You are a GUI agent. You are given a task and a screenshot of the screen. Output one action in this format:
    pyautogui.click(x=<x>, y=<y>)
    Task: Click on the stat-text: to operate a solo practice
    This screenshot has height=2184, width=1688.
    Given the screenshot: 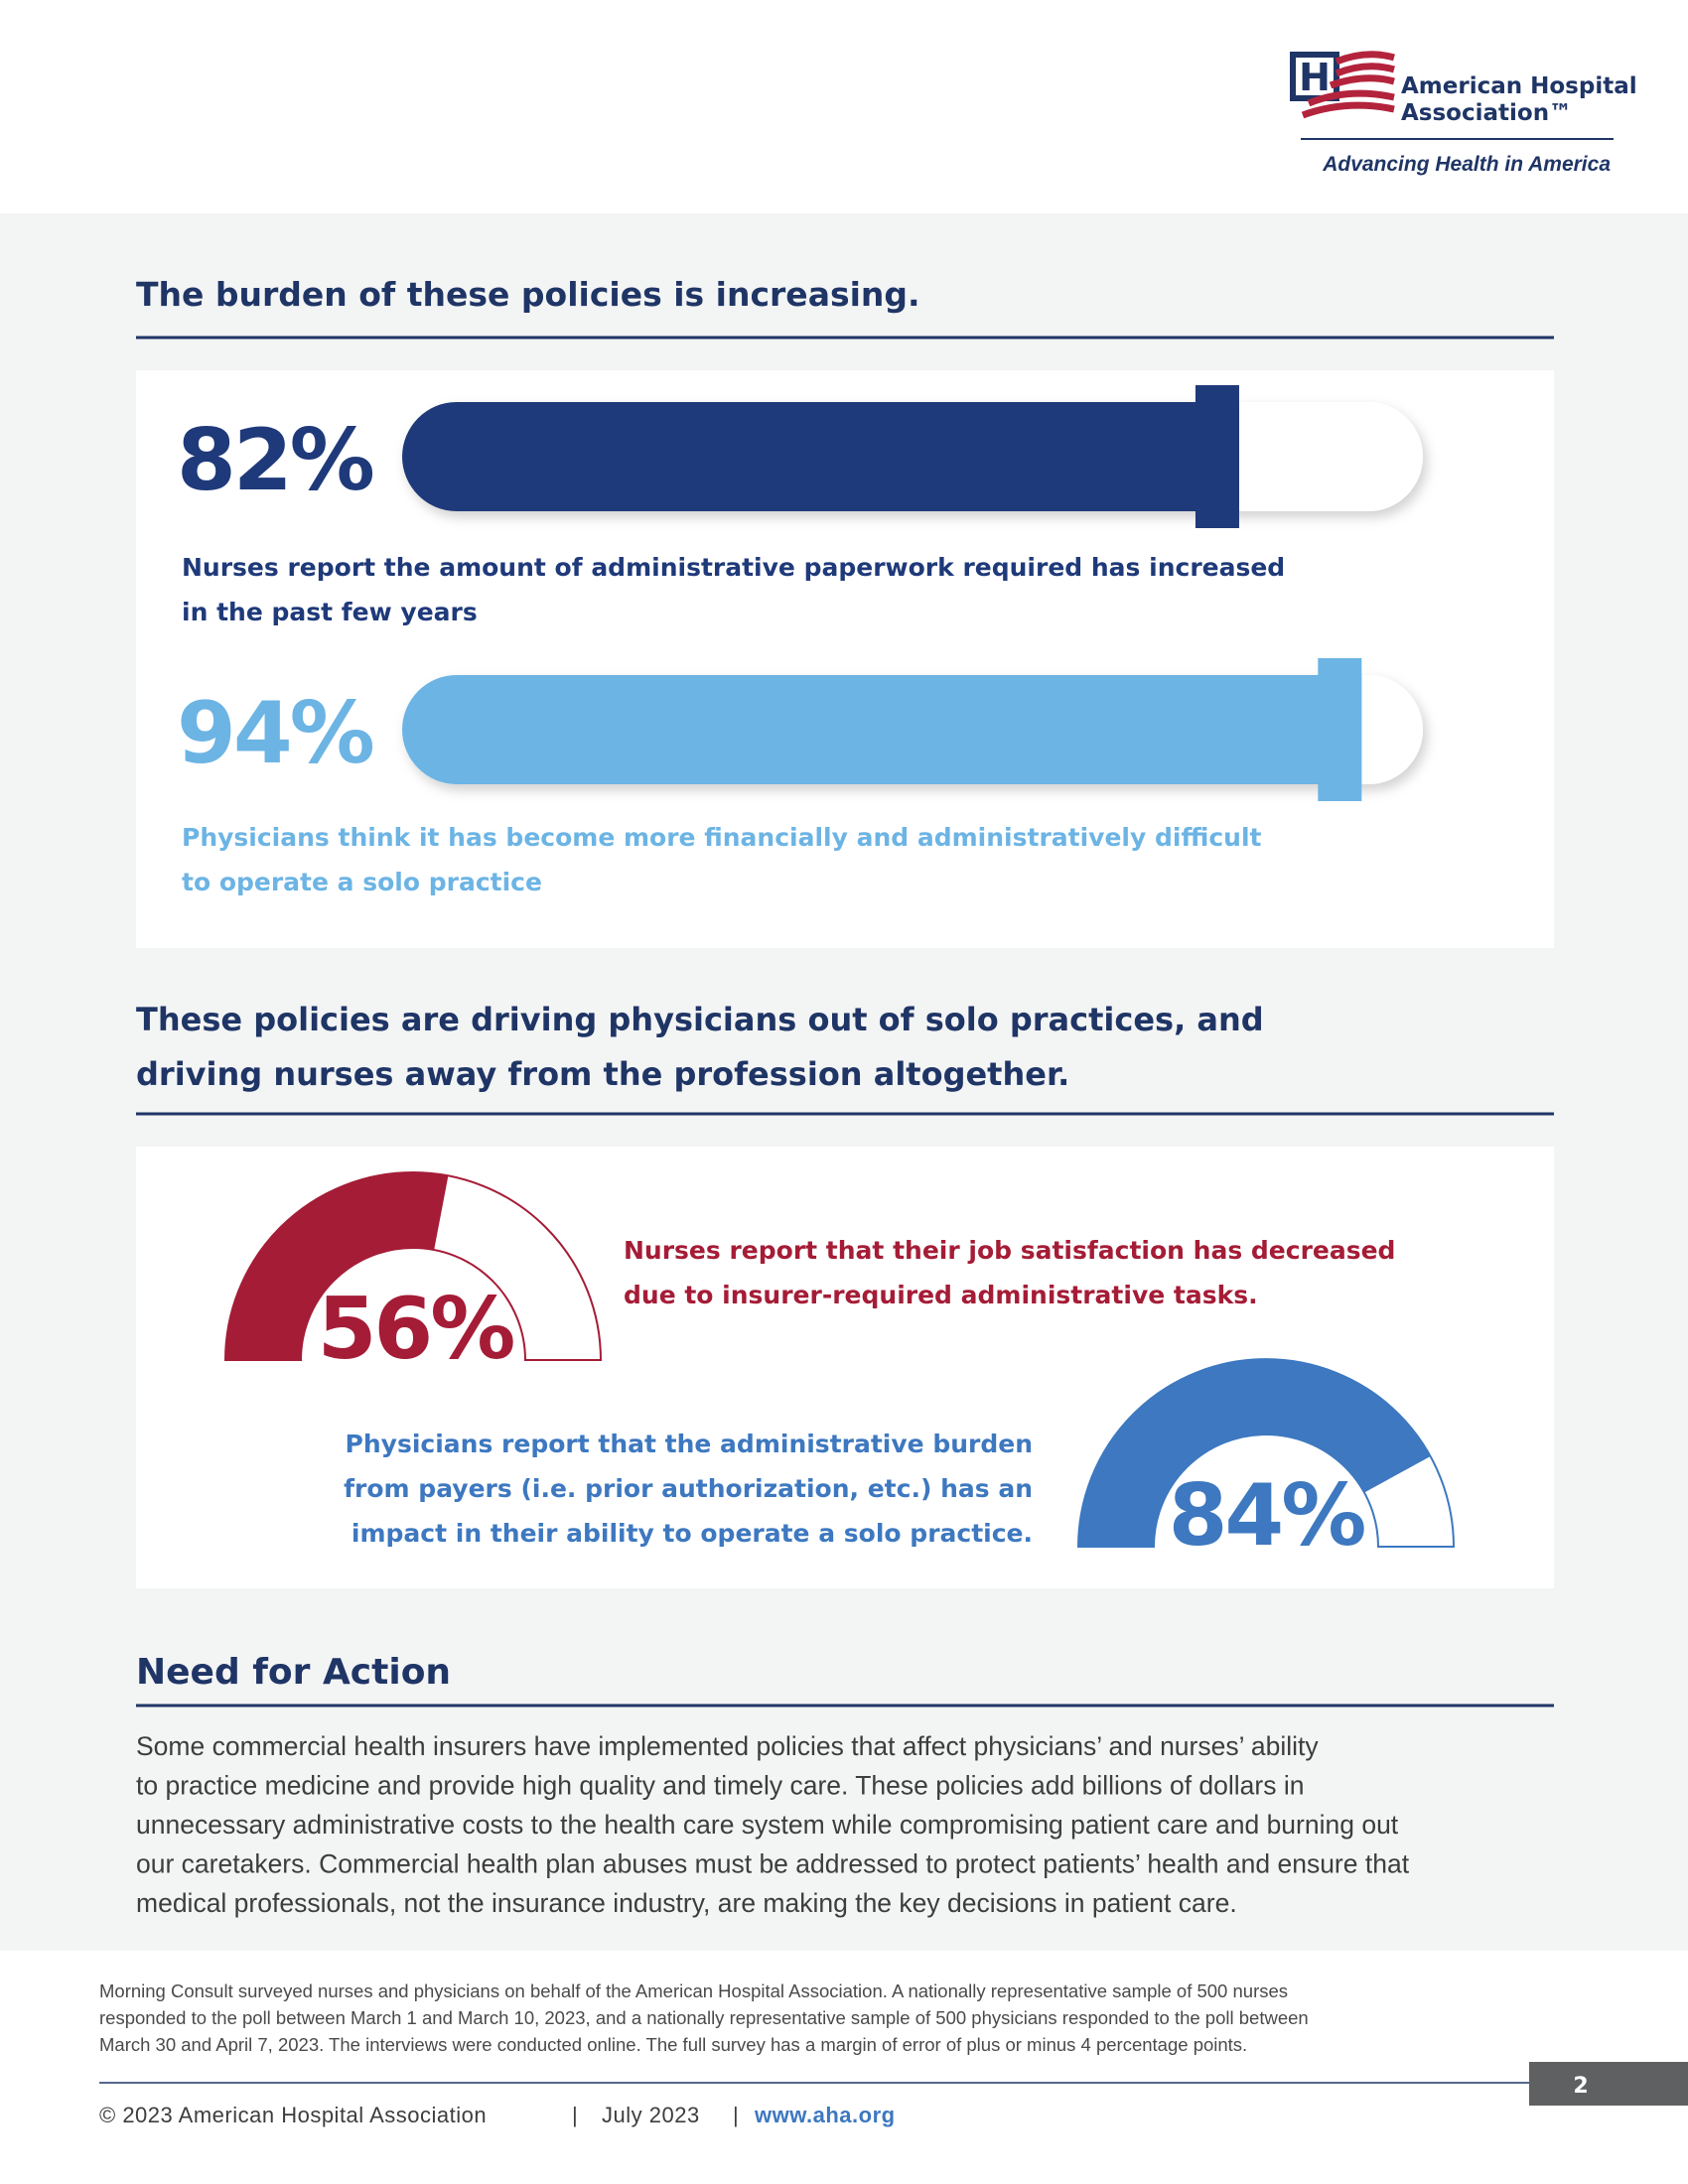 What is the action you would take?
    pyautogui.click(x=362, y=882)
    